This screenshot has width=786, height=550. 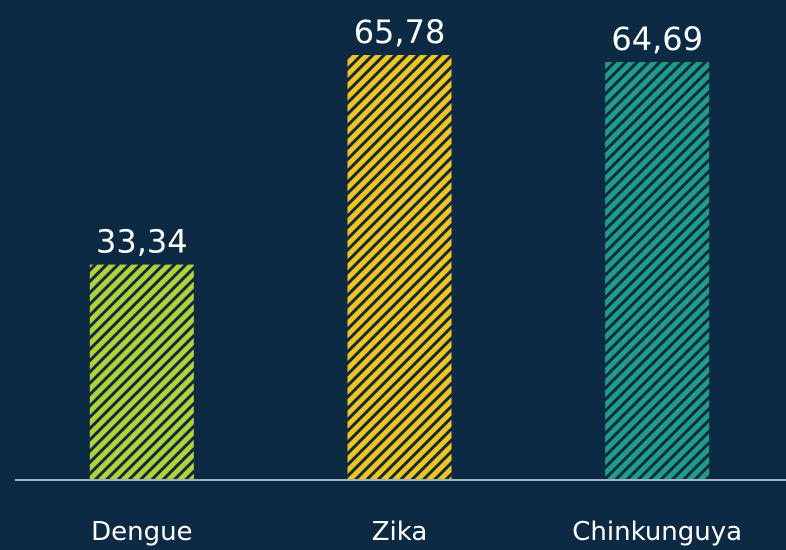 What do you see at coordinates (400, 32) in the screenshot?
I see `value-label: 65,78` at bounding box center [400, 32].